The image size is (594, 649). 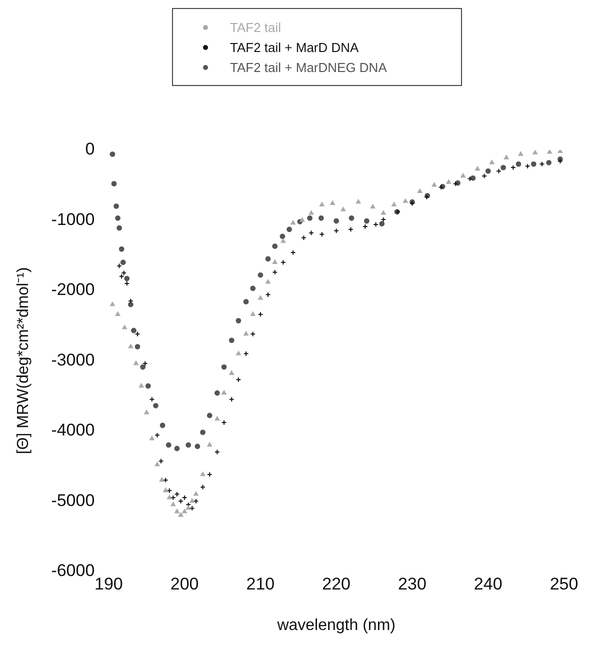 I want to click on x-tick-label: 220, so click(x=336, y=584).